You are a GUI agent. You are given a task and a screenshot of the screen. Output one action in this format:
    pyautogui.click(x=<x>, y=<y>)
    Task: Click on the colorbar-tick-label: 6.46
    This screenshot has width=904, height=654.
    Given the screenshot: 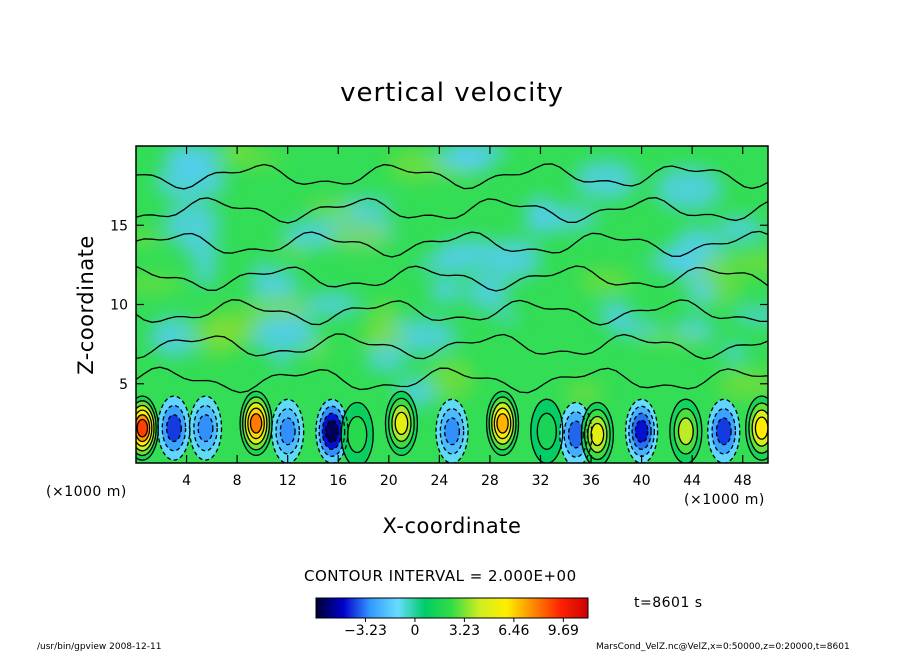 What is the action you would take?
    pyautogui.click(x=513, y=631)
    